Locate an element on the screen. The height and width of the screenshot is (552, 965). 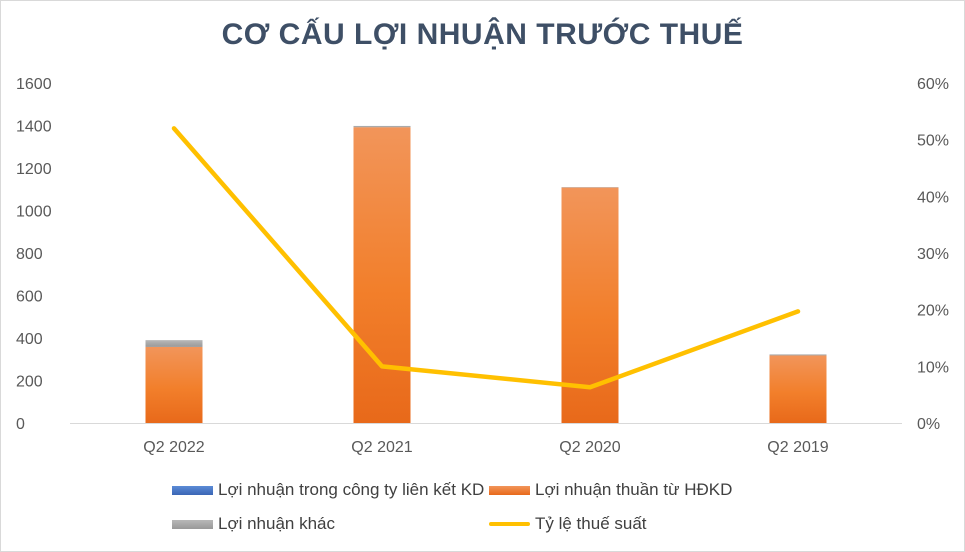
x-tick-label: Q2 2022 is located at coordinates (173, 447).